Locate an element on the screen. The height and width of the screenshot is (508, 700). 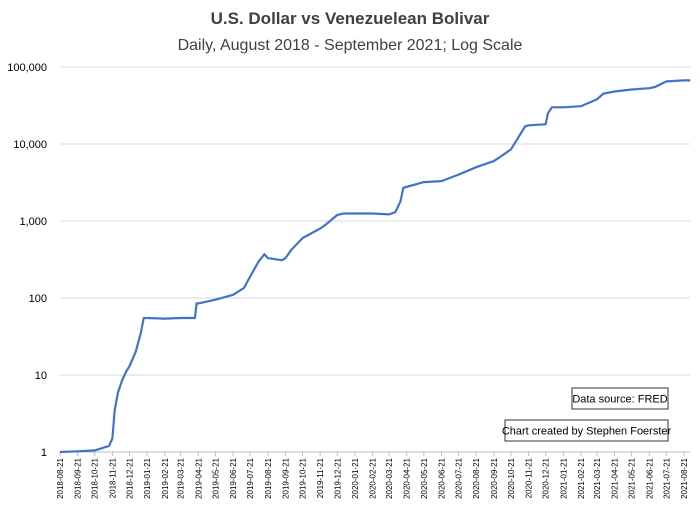
x-tick-label: 2018-09-21 is located at coordinates (78, 477).